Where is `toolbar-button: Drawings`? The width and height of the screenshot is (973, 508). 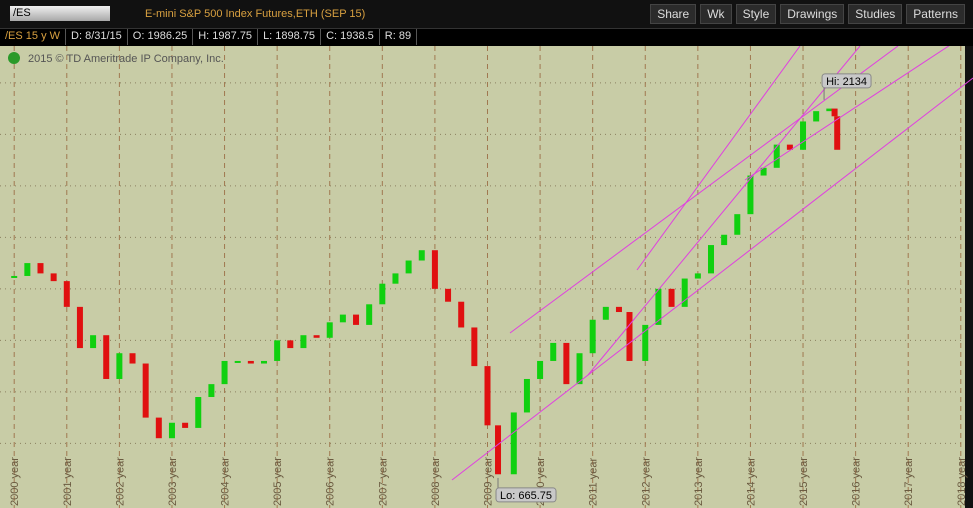 toolbar-button: Drawings is located at coordinates (812, 14).